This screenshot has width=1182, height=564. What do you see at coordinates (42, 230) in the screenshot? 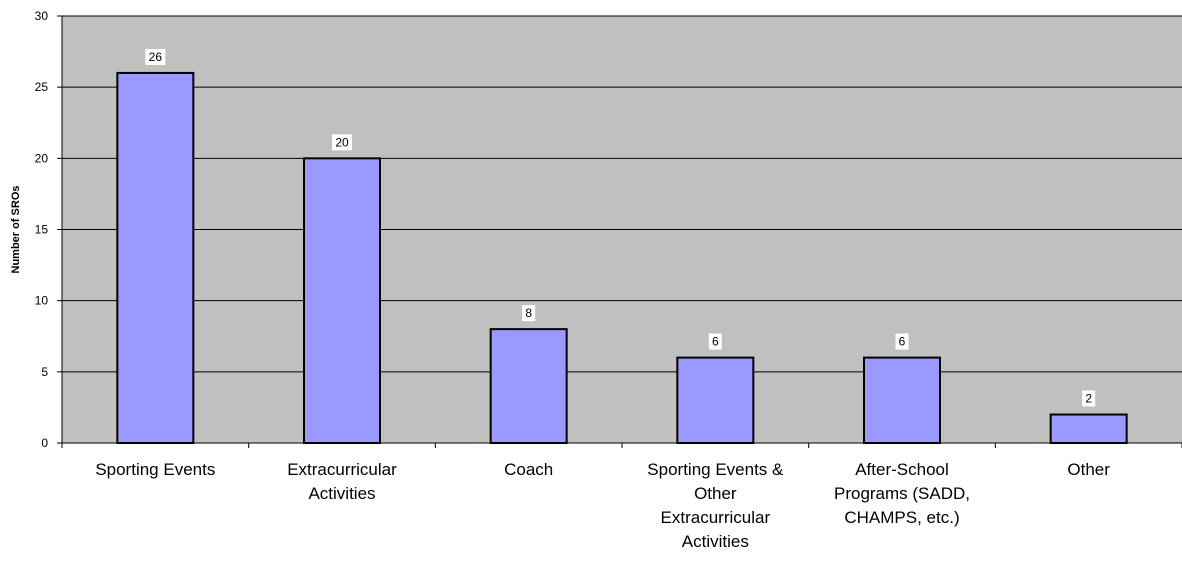
I see `y-tick-label: 15` at bounding box center [42, 230].